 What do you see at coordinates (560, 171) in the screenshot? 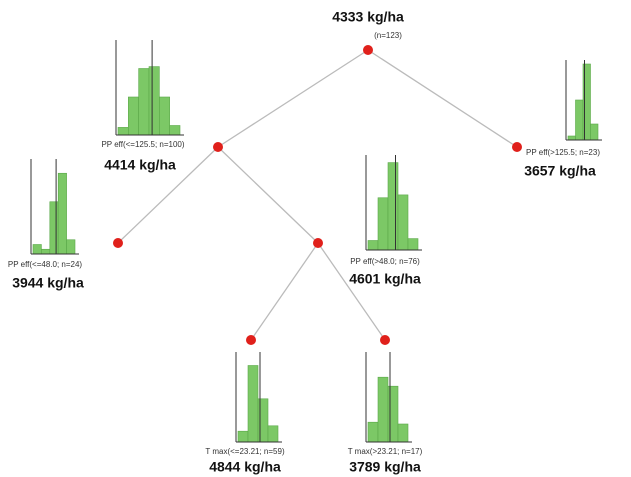
I see `node-value: 3657 kg/ha` at bounding box center [560, 171].